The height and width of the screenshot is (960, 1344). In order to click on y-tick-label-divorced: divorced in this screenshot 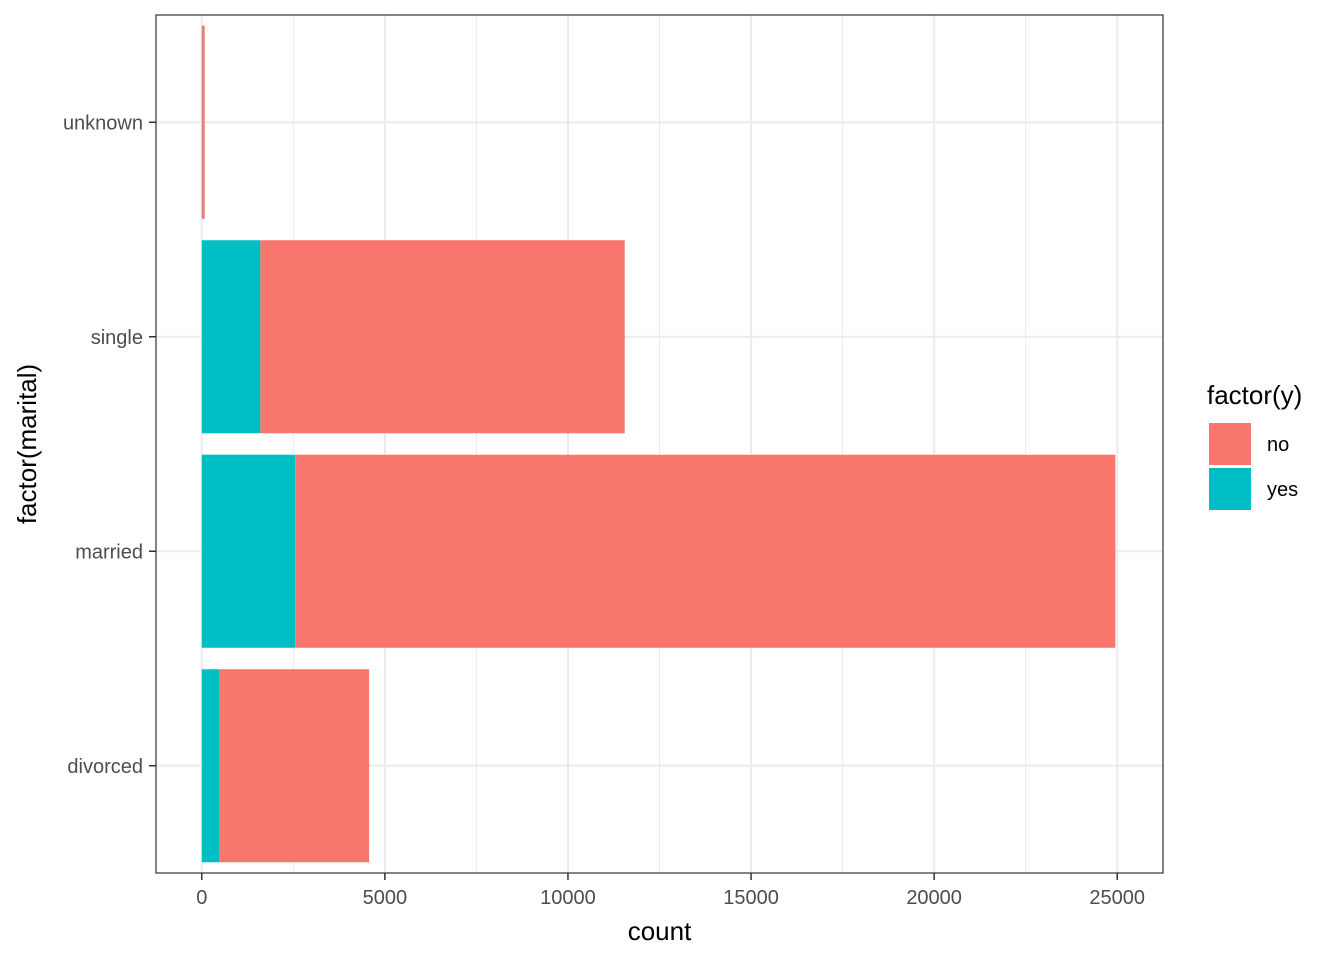, I will do `click(105, 767)`.